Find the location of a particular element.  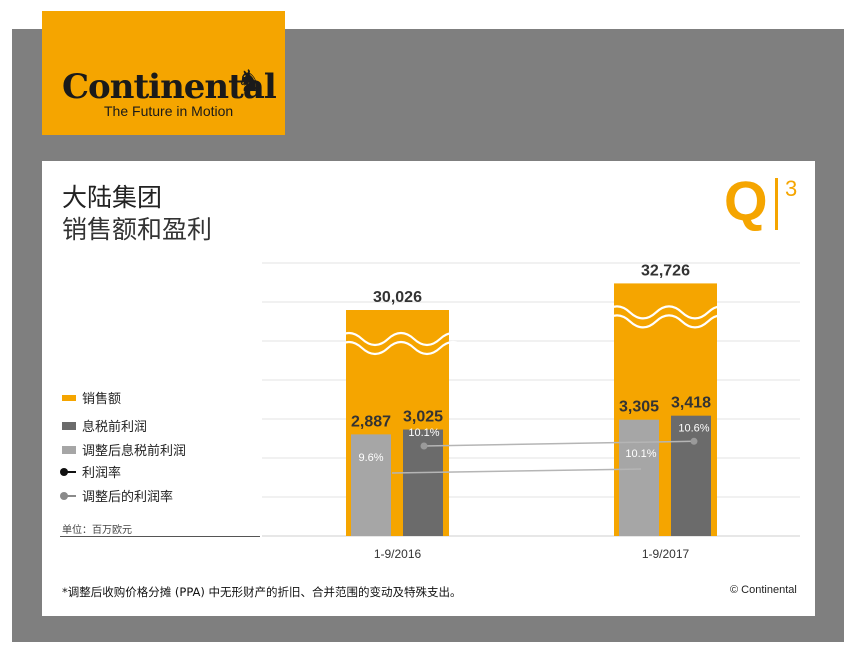

margin-data-label: 10.6% is located at coordinates (693, 428).